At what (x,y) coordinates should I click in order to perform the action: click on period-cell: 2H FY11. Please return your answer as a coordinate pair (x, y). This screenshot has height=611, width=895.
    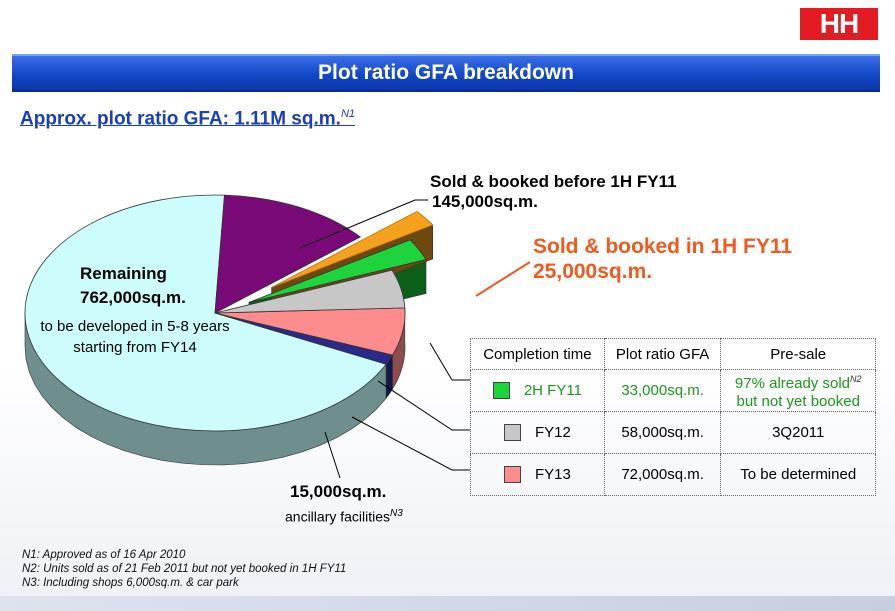
    Looking at the image, I should click on (537, 390).